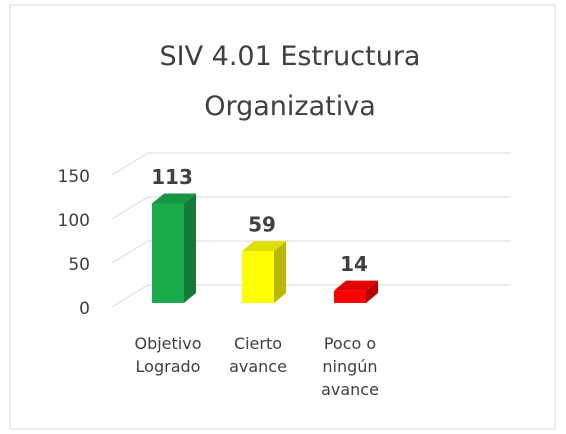  What do you see at coordinates (172, 177) in the screenshot?
I see `data-label: 113` at bounding box center [172, 177].